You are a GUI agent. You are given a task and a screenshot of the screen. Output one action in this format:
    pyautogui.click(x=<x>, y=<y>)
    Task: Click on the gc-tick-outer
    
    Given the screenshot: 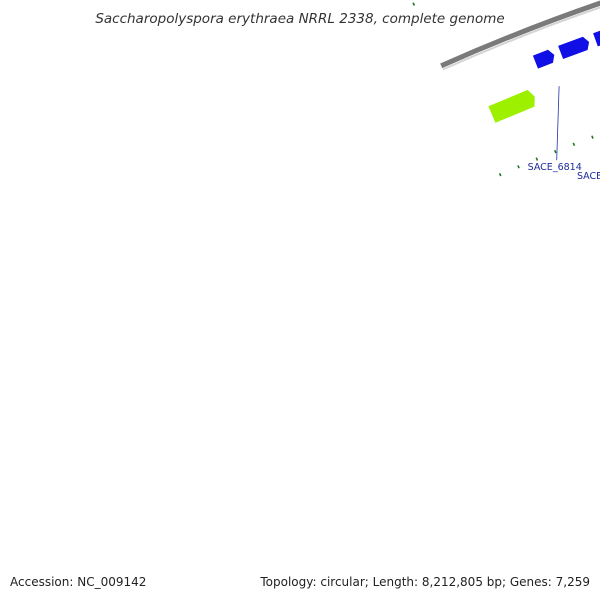 What is the action you would take?
    pyautogui.click(x=414, y=4)
    